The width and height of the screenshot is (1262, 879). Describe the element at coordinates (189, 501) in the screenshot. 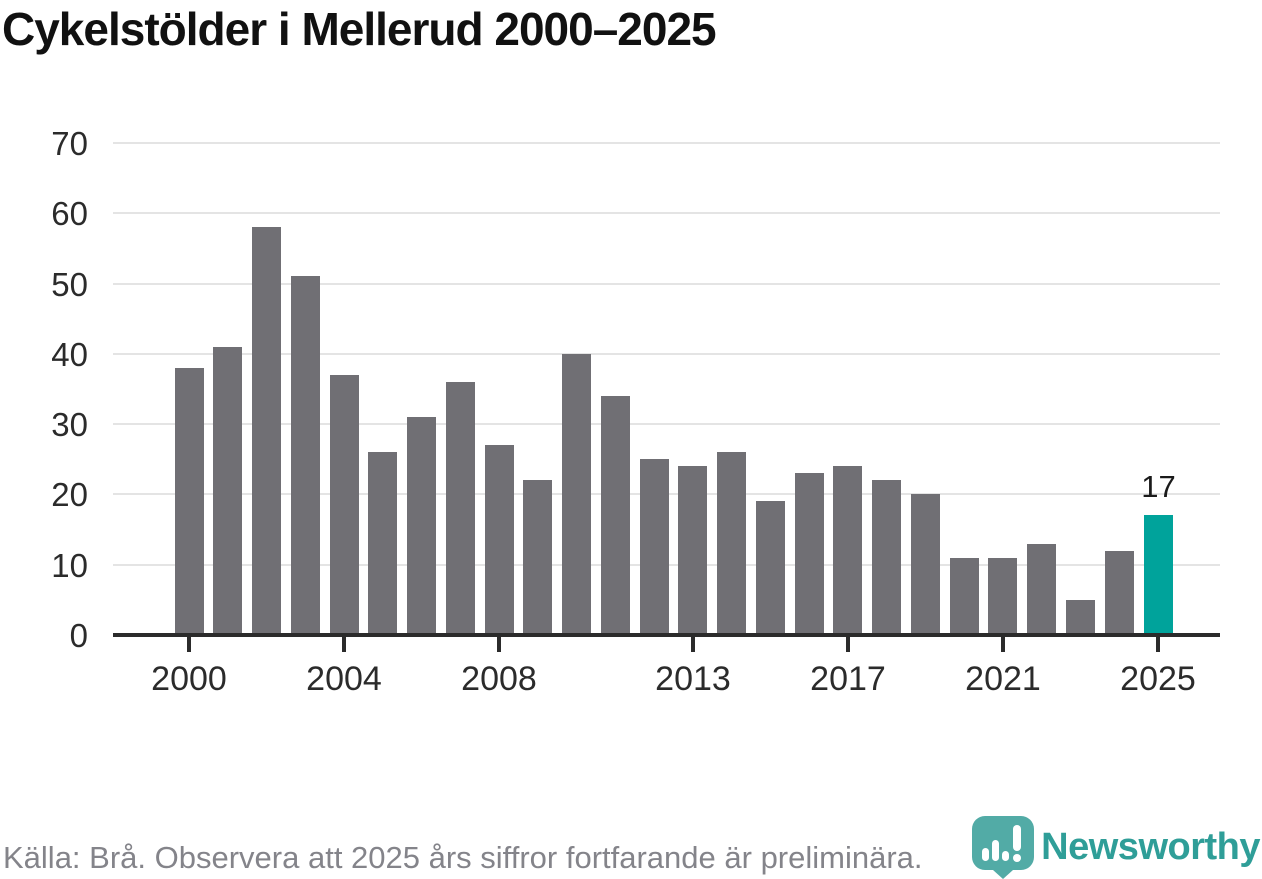

I see `bar-2000` at that location.